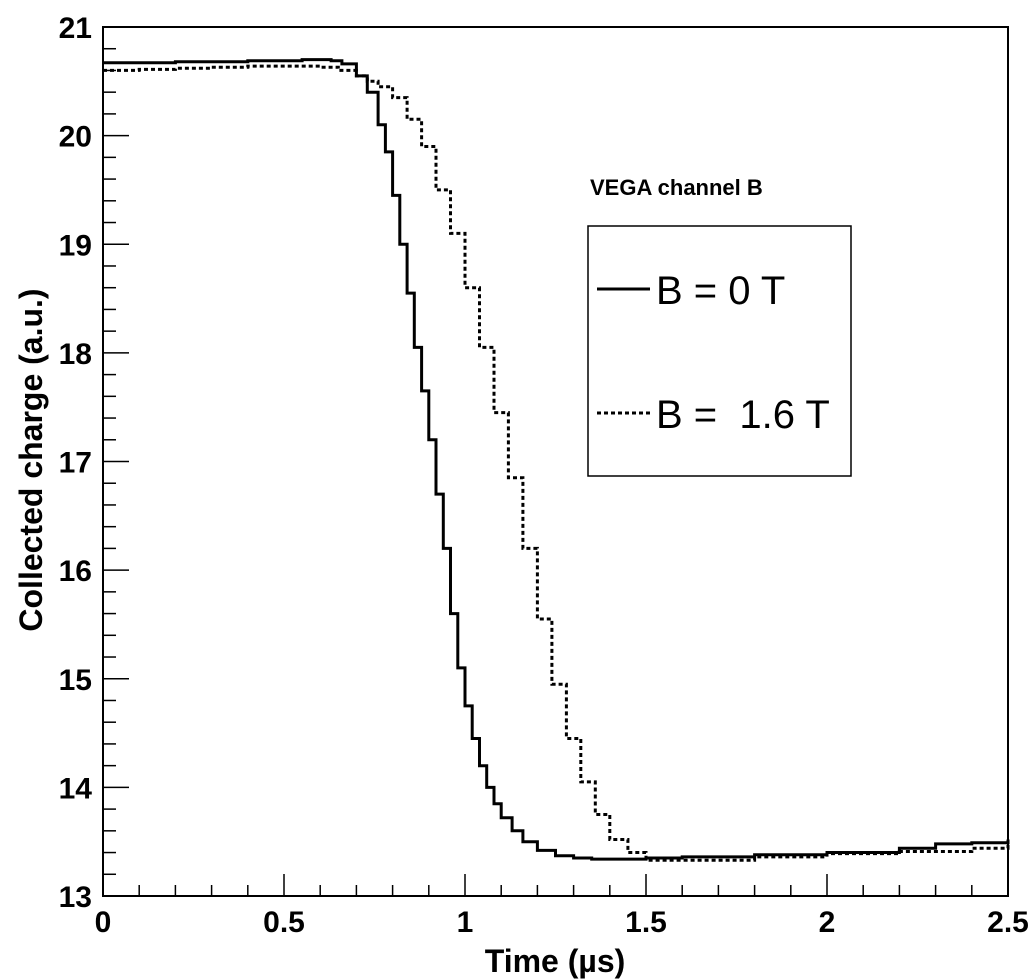 This screenshot has height=979, width=1034. I want to click on chart-annotation: VEGA channel B, so click(676, 187).